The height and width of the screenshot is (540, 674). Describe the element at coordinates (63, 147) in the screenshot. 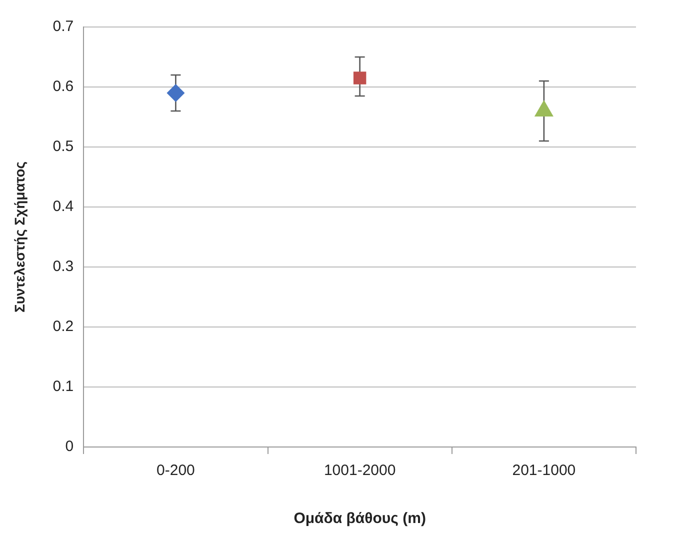

I see `y-tick-label: 0.5` at that location.